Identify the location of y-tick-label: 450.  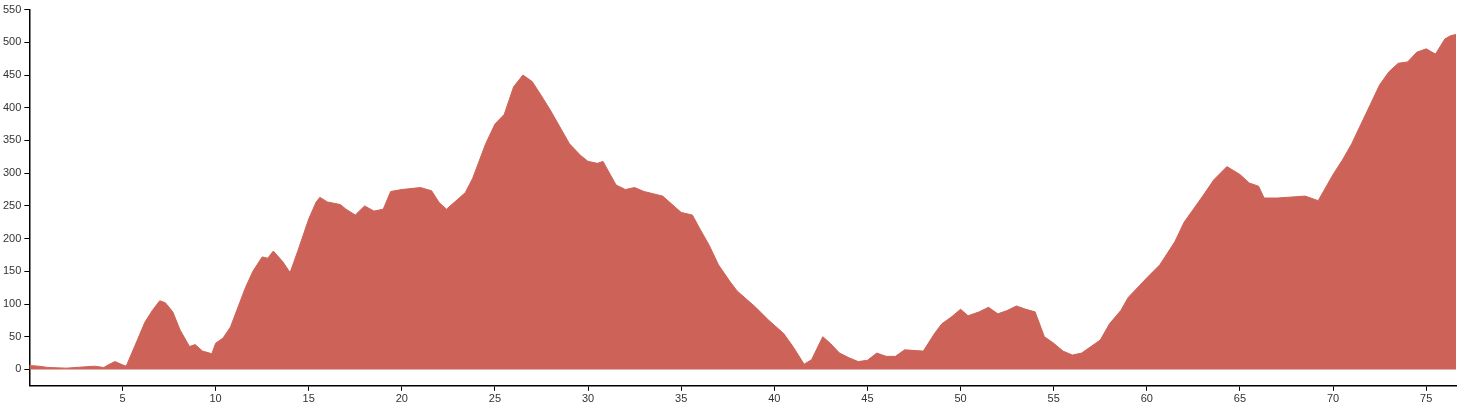
(12, 74).